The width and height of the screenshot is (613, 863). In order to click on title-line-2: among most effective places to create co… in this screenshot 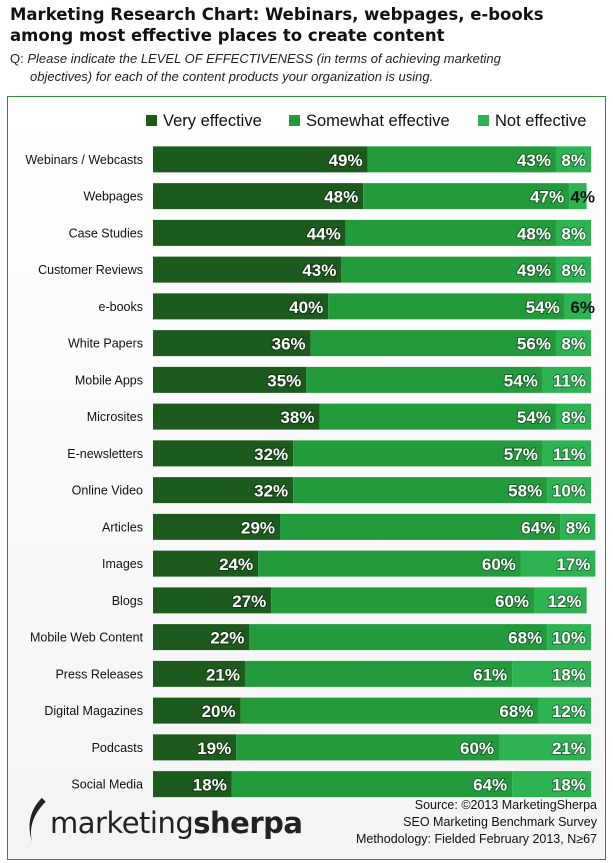, I will do `click(227, 35)`.